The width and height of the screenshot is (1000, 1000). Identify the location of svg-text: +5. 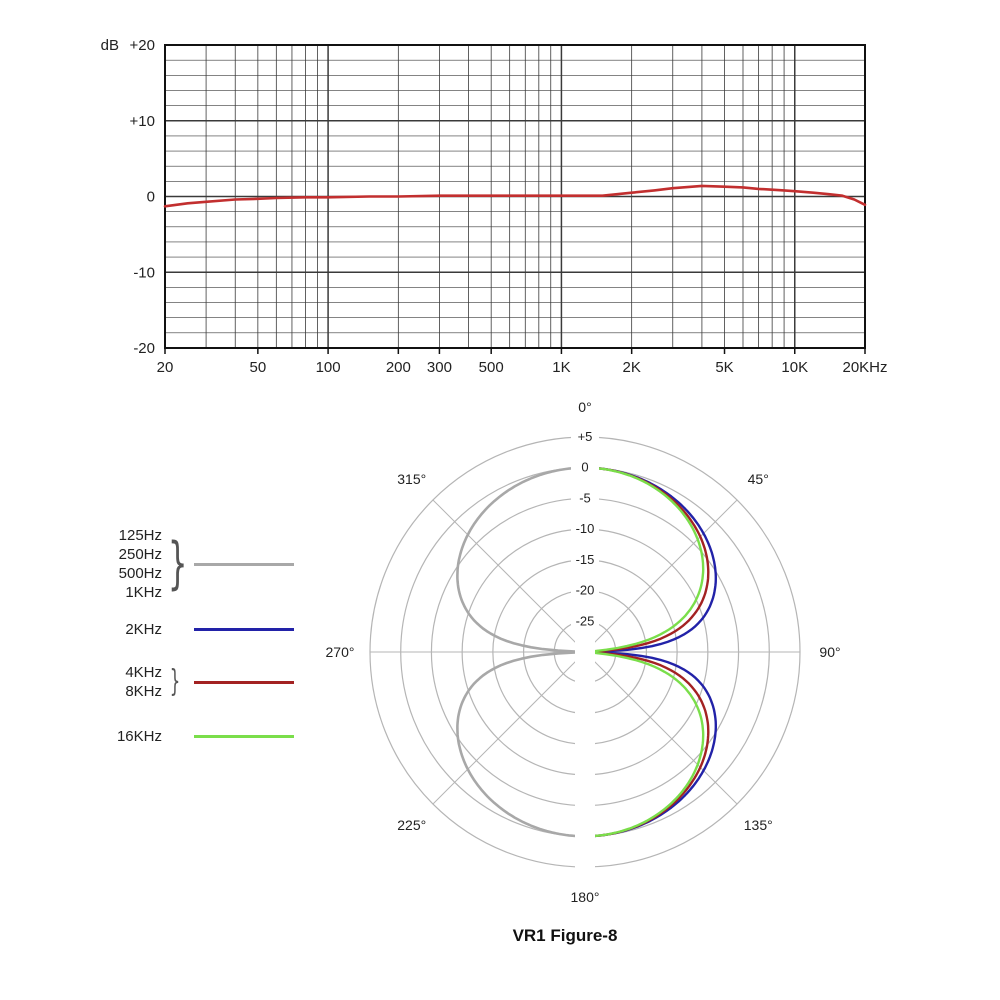
(585, 436).